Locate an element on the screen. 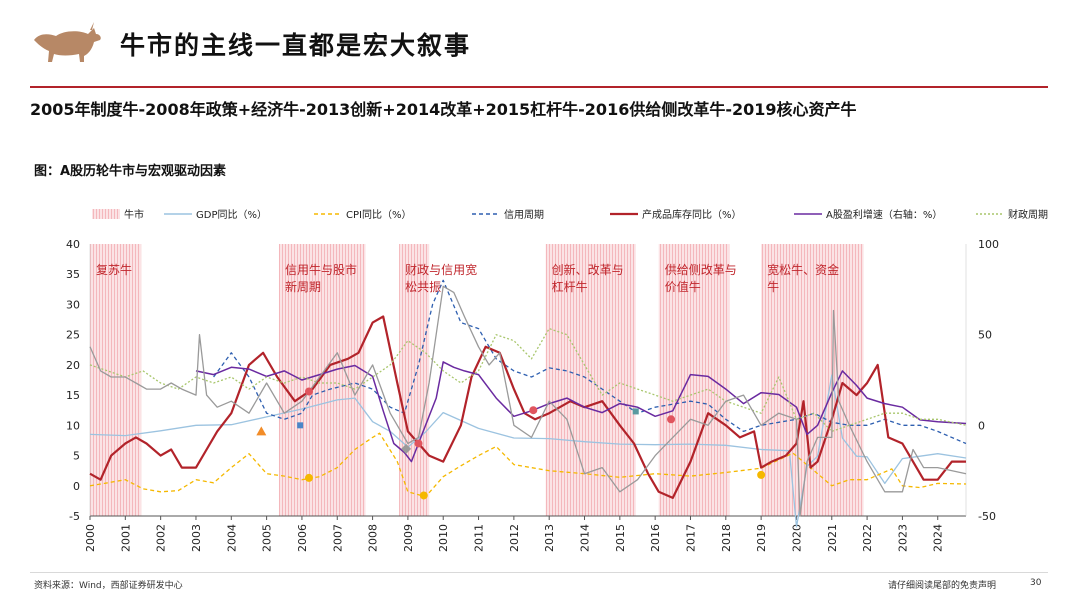 The height and width of the screenshot is (608, 1080). figure-caption: 图：A股历轮牛市与宏观驱动因素 is located at coordinates (130, 171).